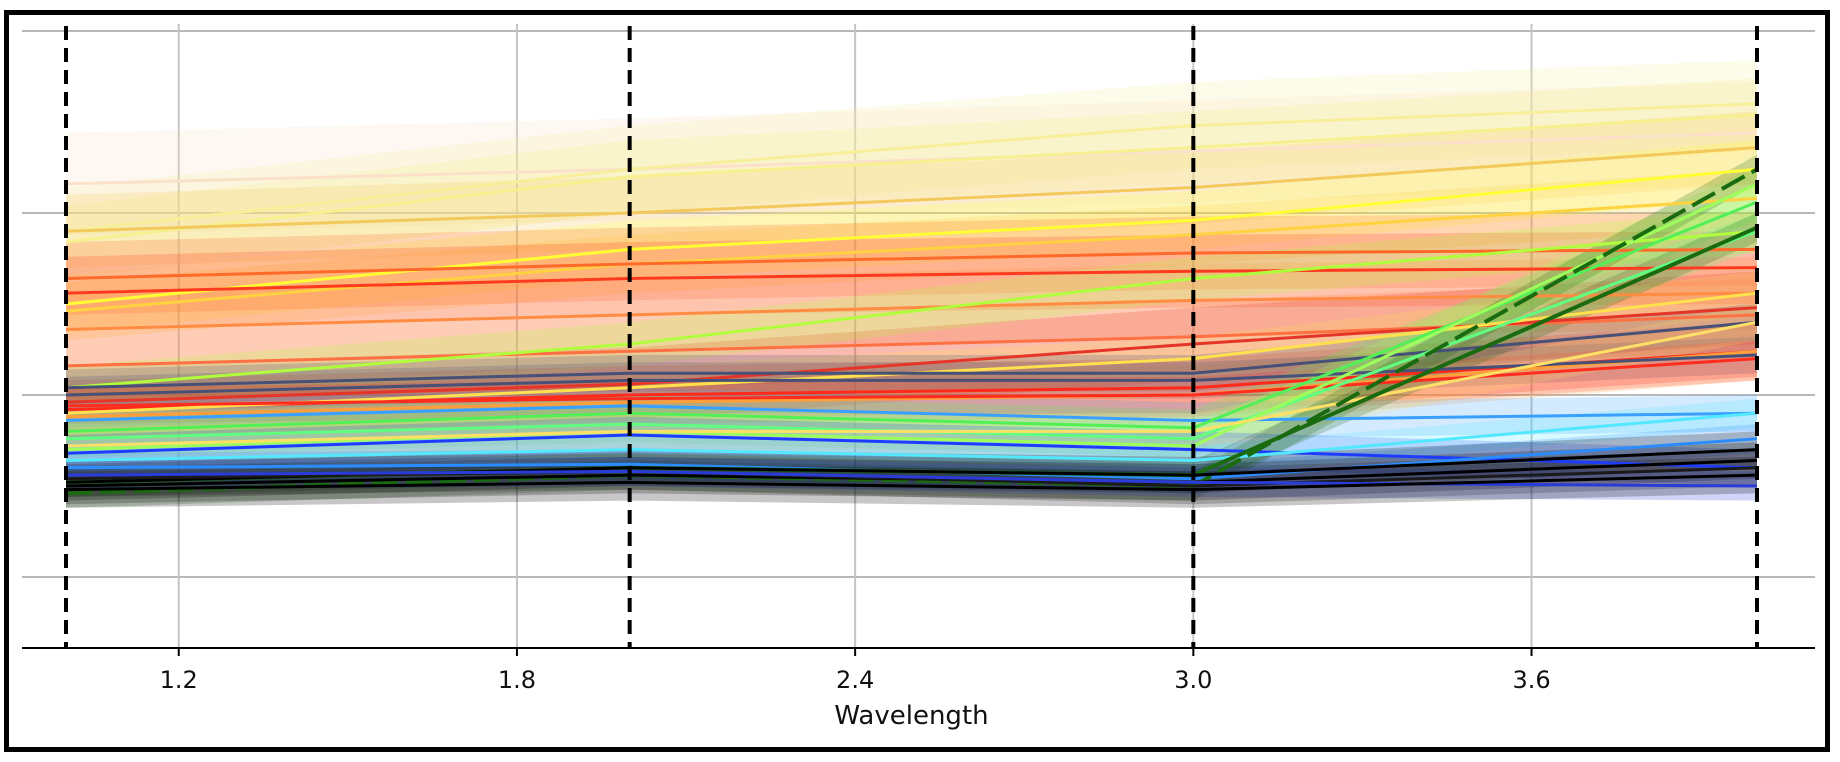  I want to click on x-tick-label: 2.4, so click(855, 680).